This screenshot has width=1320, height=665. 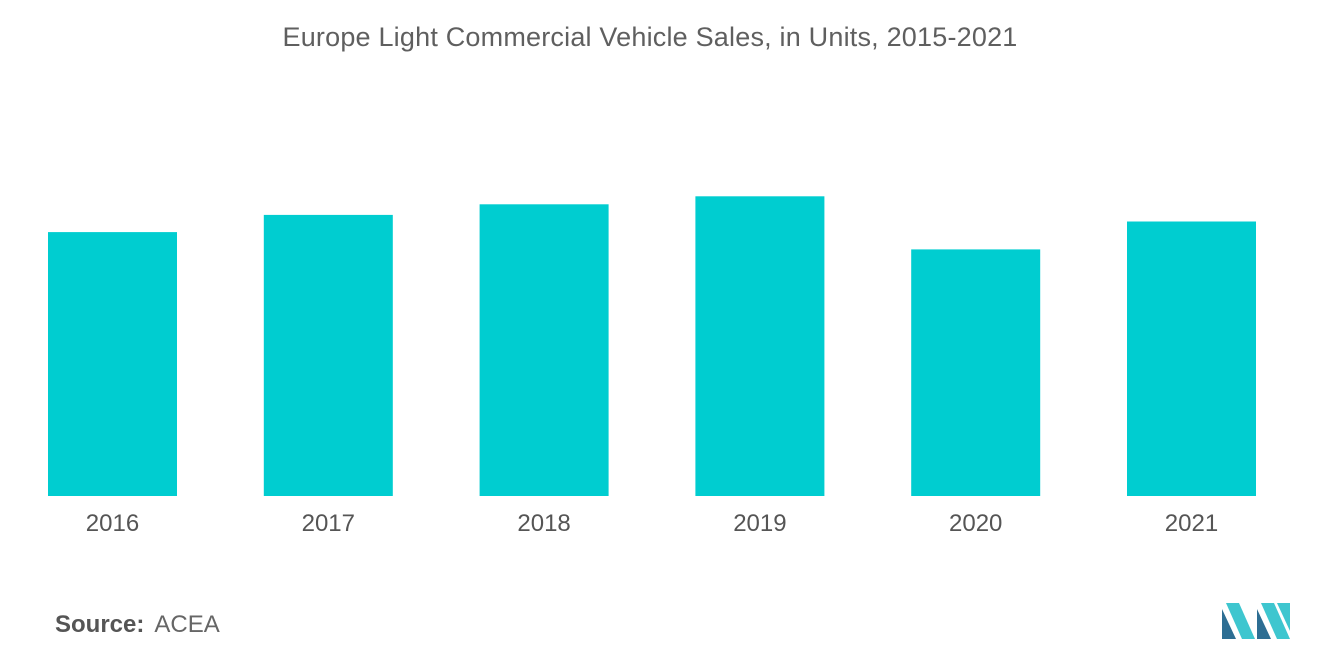 What do you see at coordinates (112, 364) in the screenshot?
I see `bar-2016` at bounding box center [112, 364].